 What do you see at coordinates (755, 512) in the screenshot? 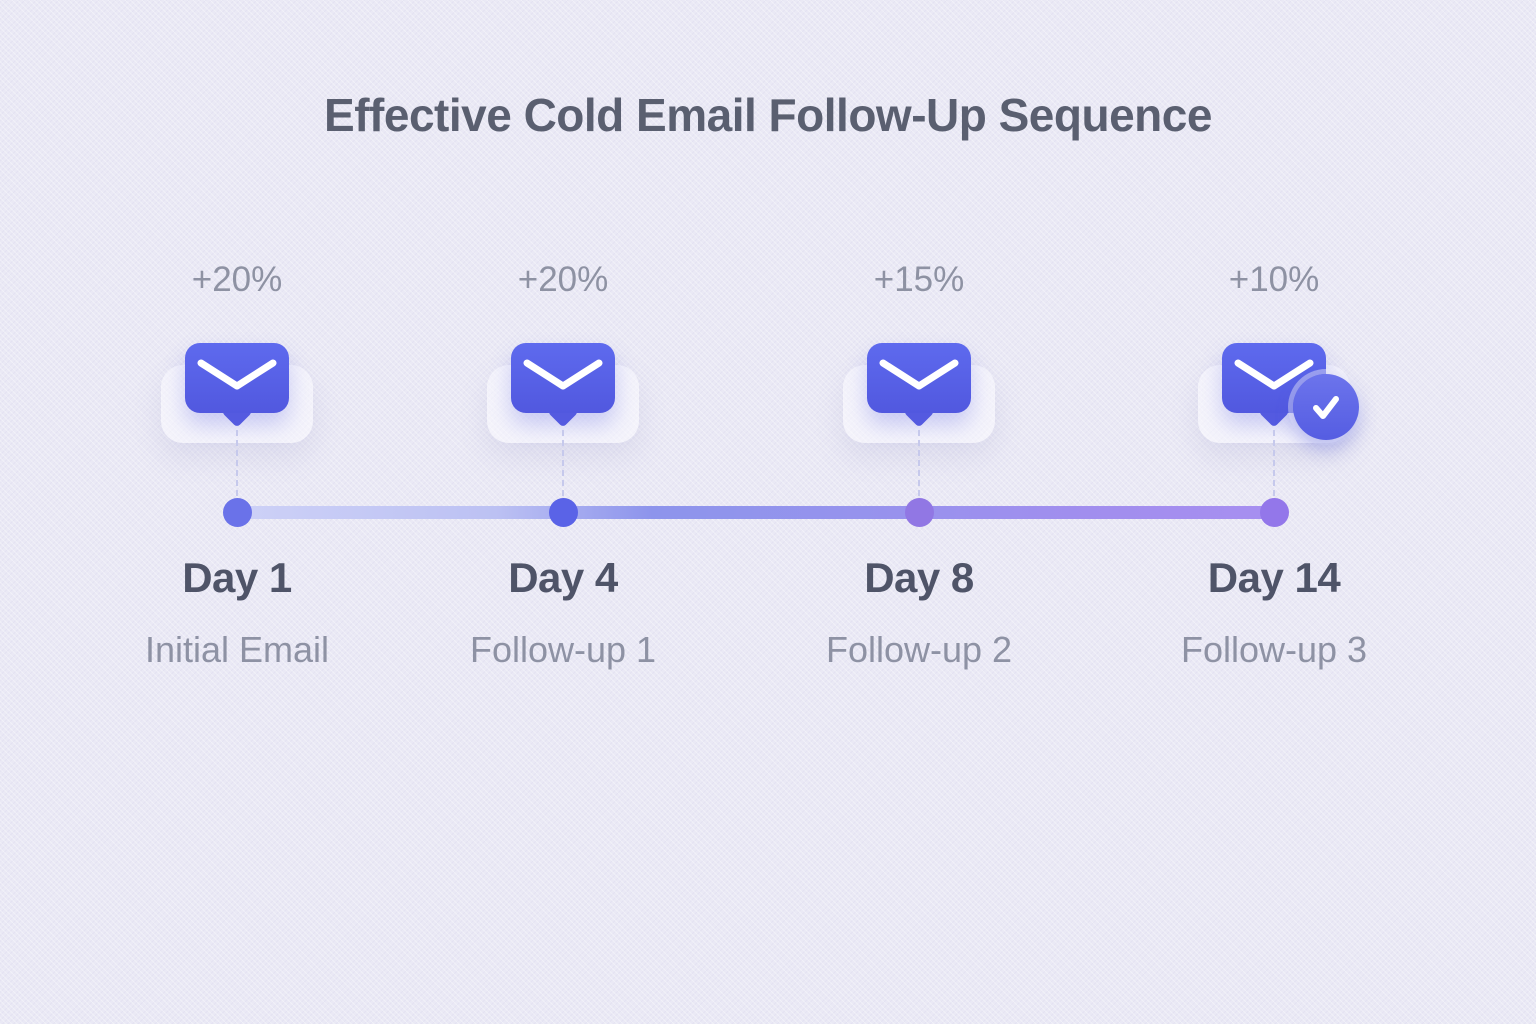
I see `timeline-line` at bounding box center [755, 512].